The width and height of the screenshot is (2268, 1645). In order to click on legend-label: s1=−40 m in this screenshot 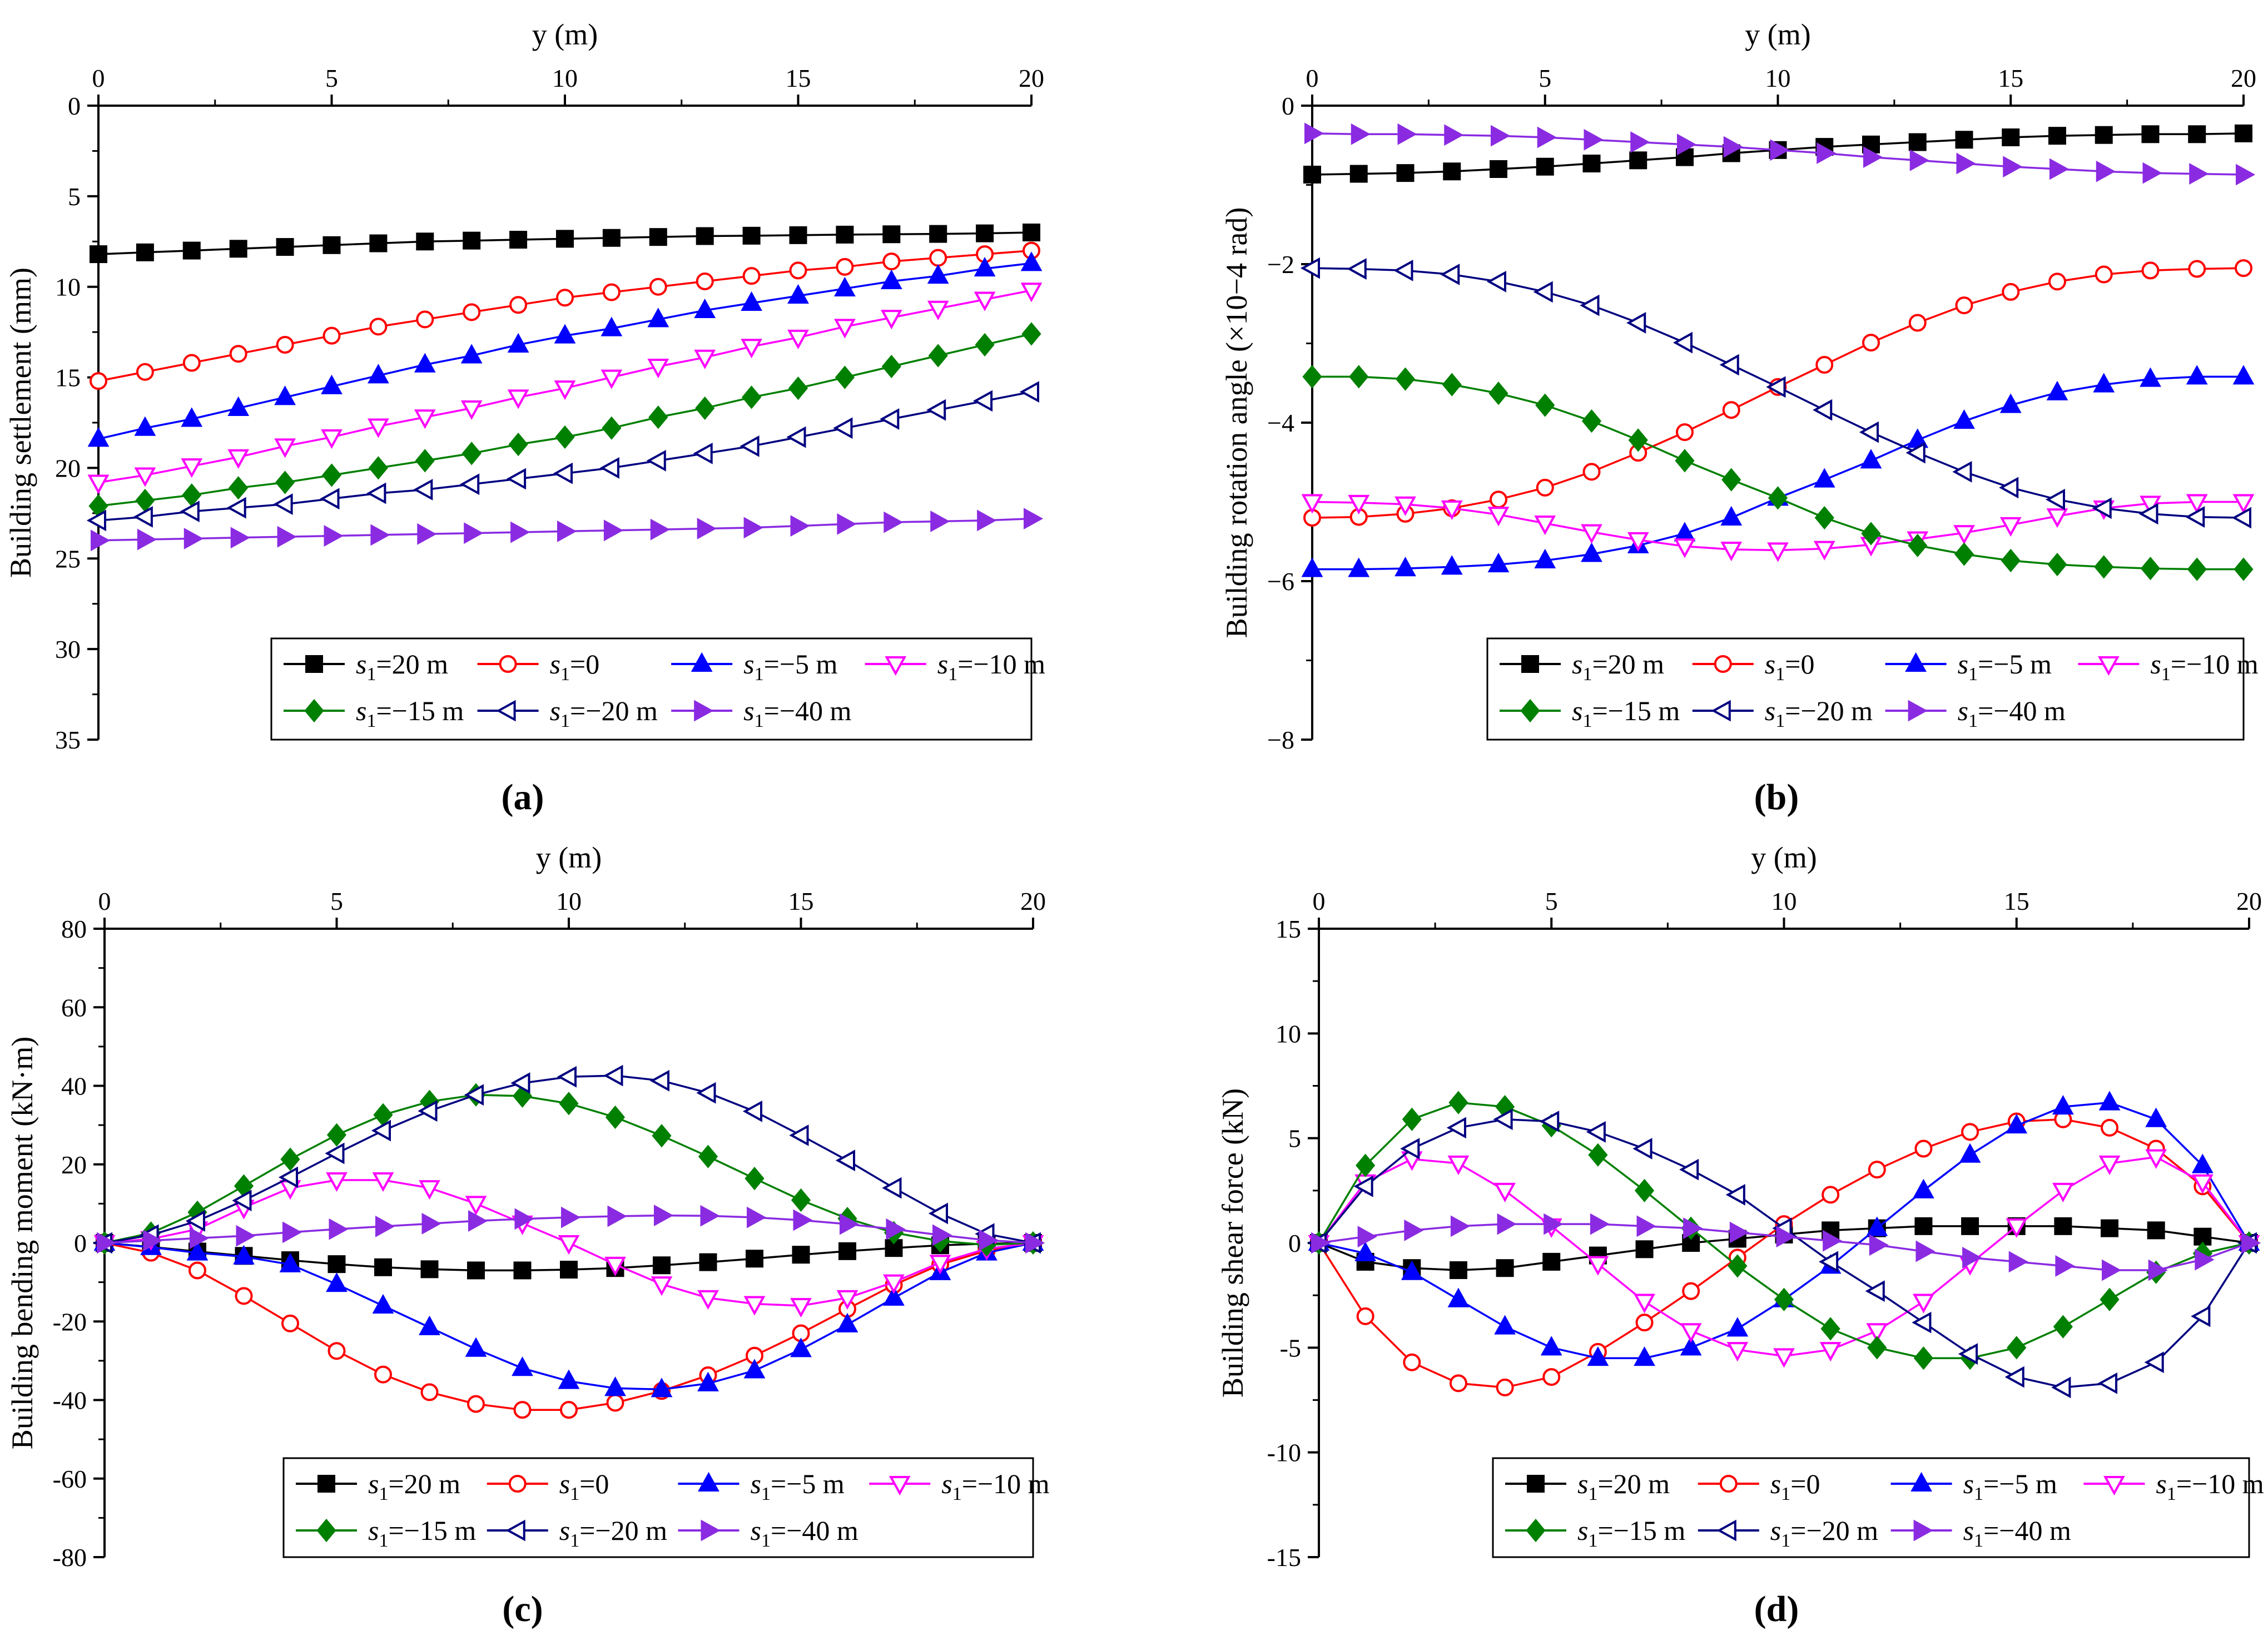, I will do `click(2017, 1533)`.